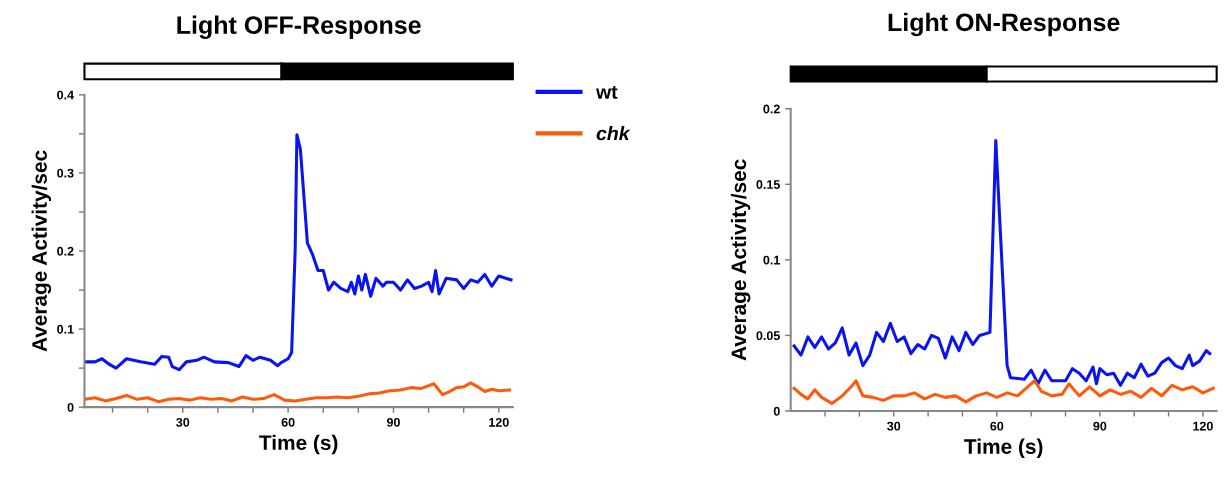 The image size is (1224, 479). What do you see at coordinates (299, 27) in the screenshot?
I see `chart-title: Light OFF-Response` at bounding box center [299, 27].